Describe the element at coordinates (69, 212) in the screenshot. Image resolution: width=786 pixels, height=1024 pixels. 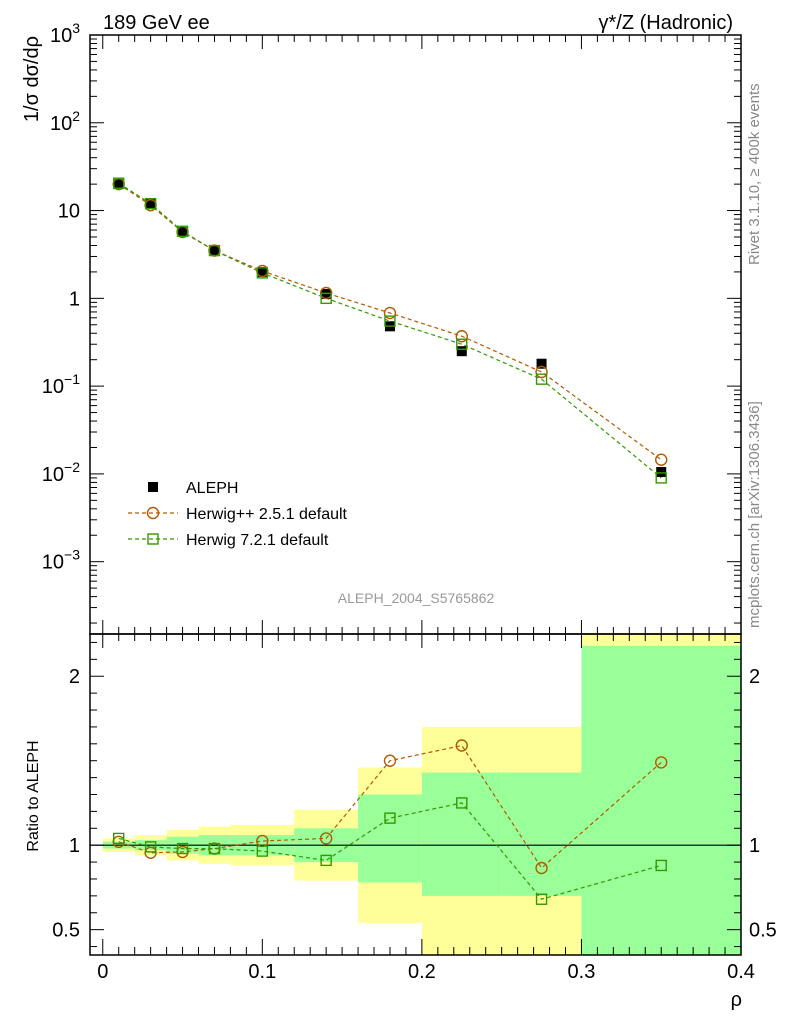
I see `y-tick-label: 10` at that location.